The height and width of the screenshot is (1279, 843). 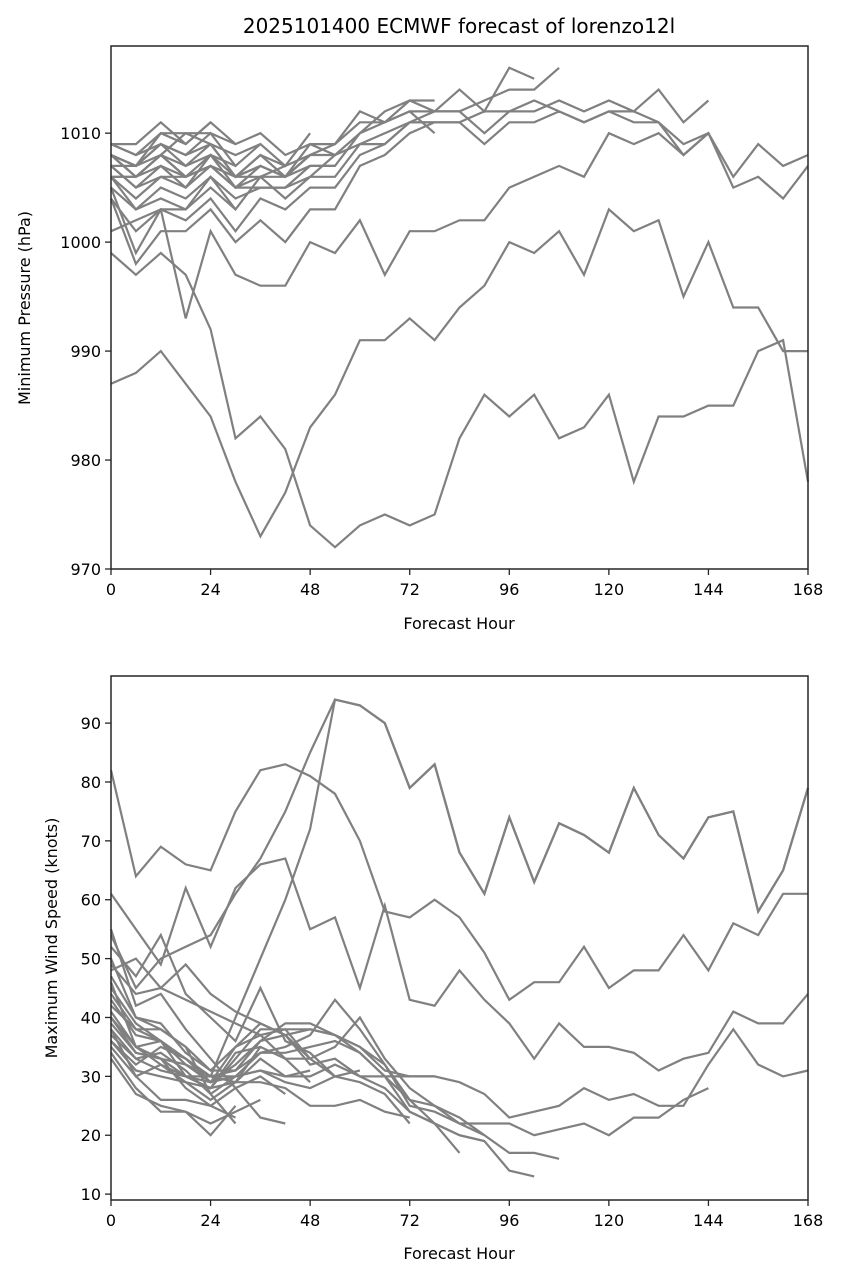 I want to click on wind-x-ticks: 0 24 48 72 96 120 144 168, so click(x=464, y=1215).